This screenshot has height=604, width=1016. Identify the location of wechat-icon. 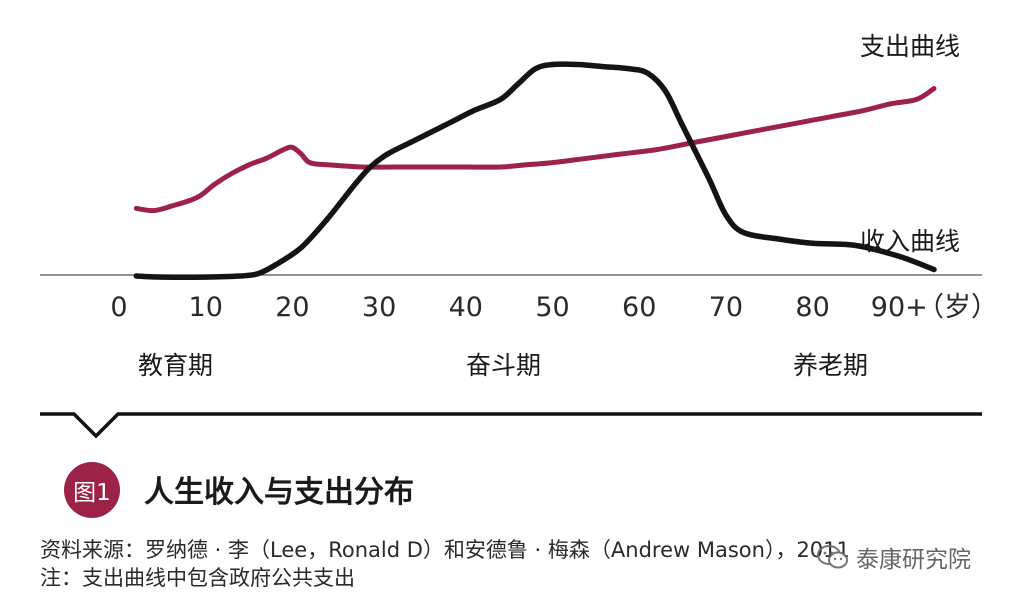
(832, 557).